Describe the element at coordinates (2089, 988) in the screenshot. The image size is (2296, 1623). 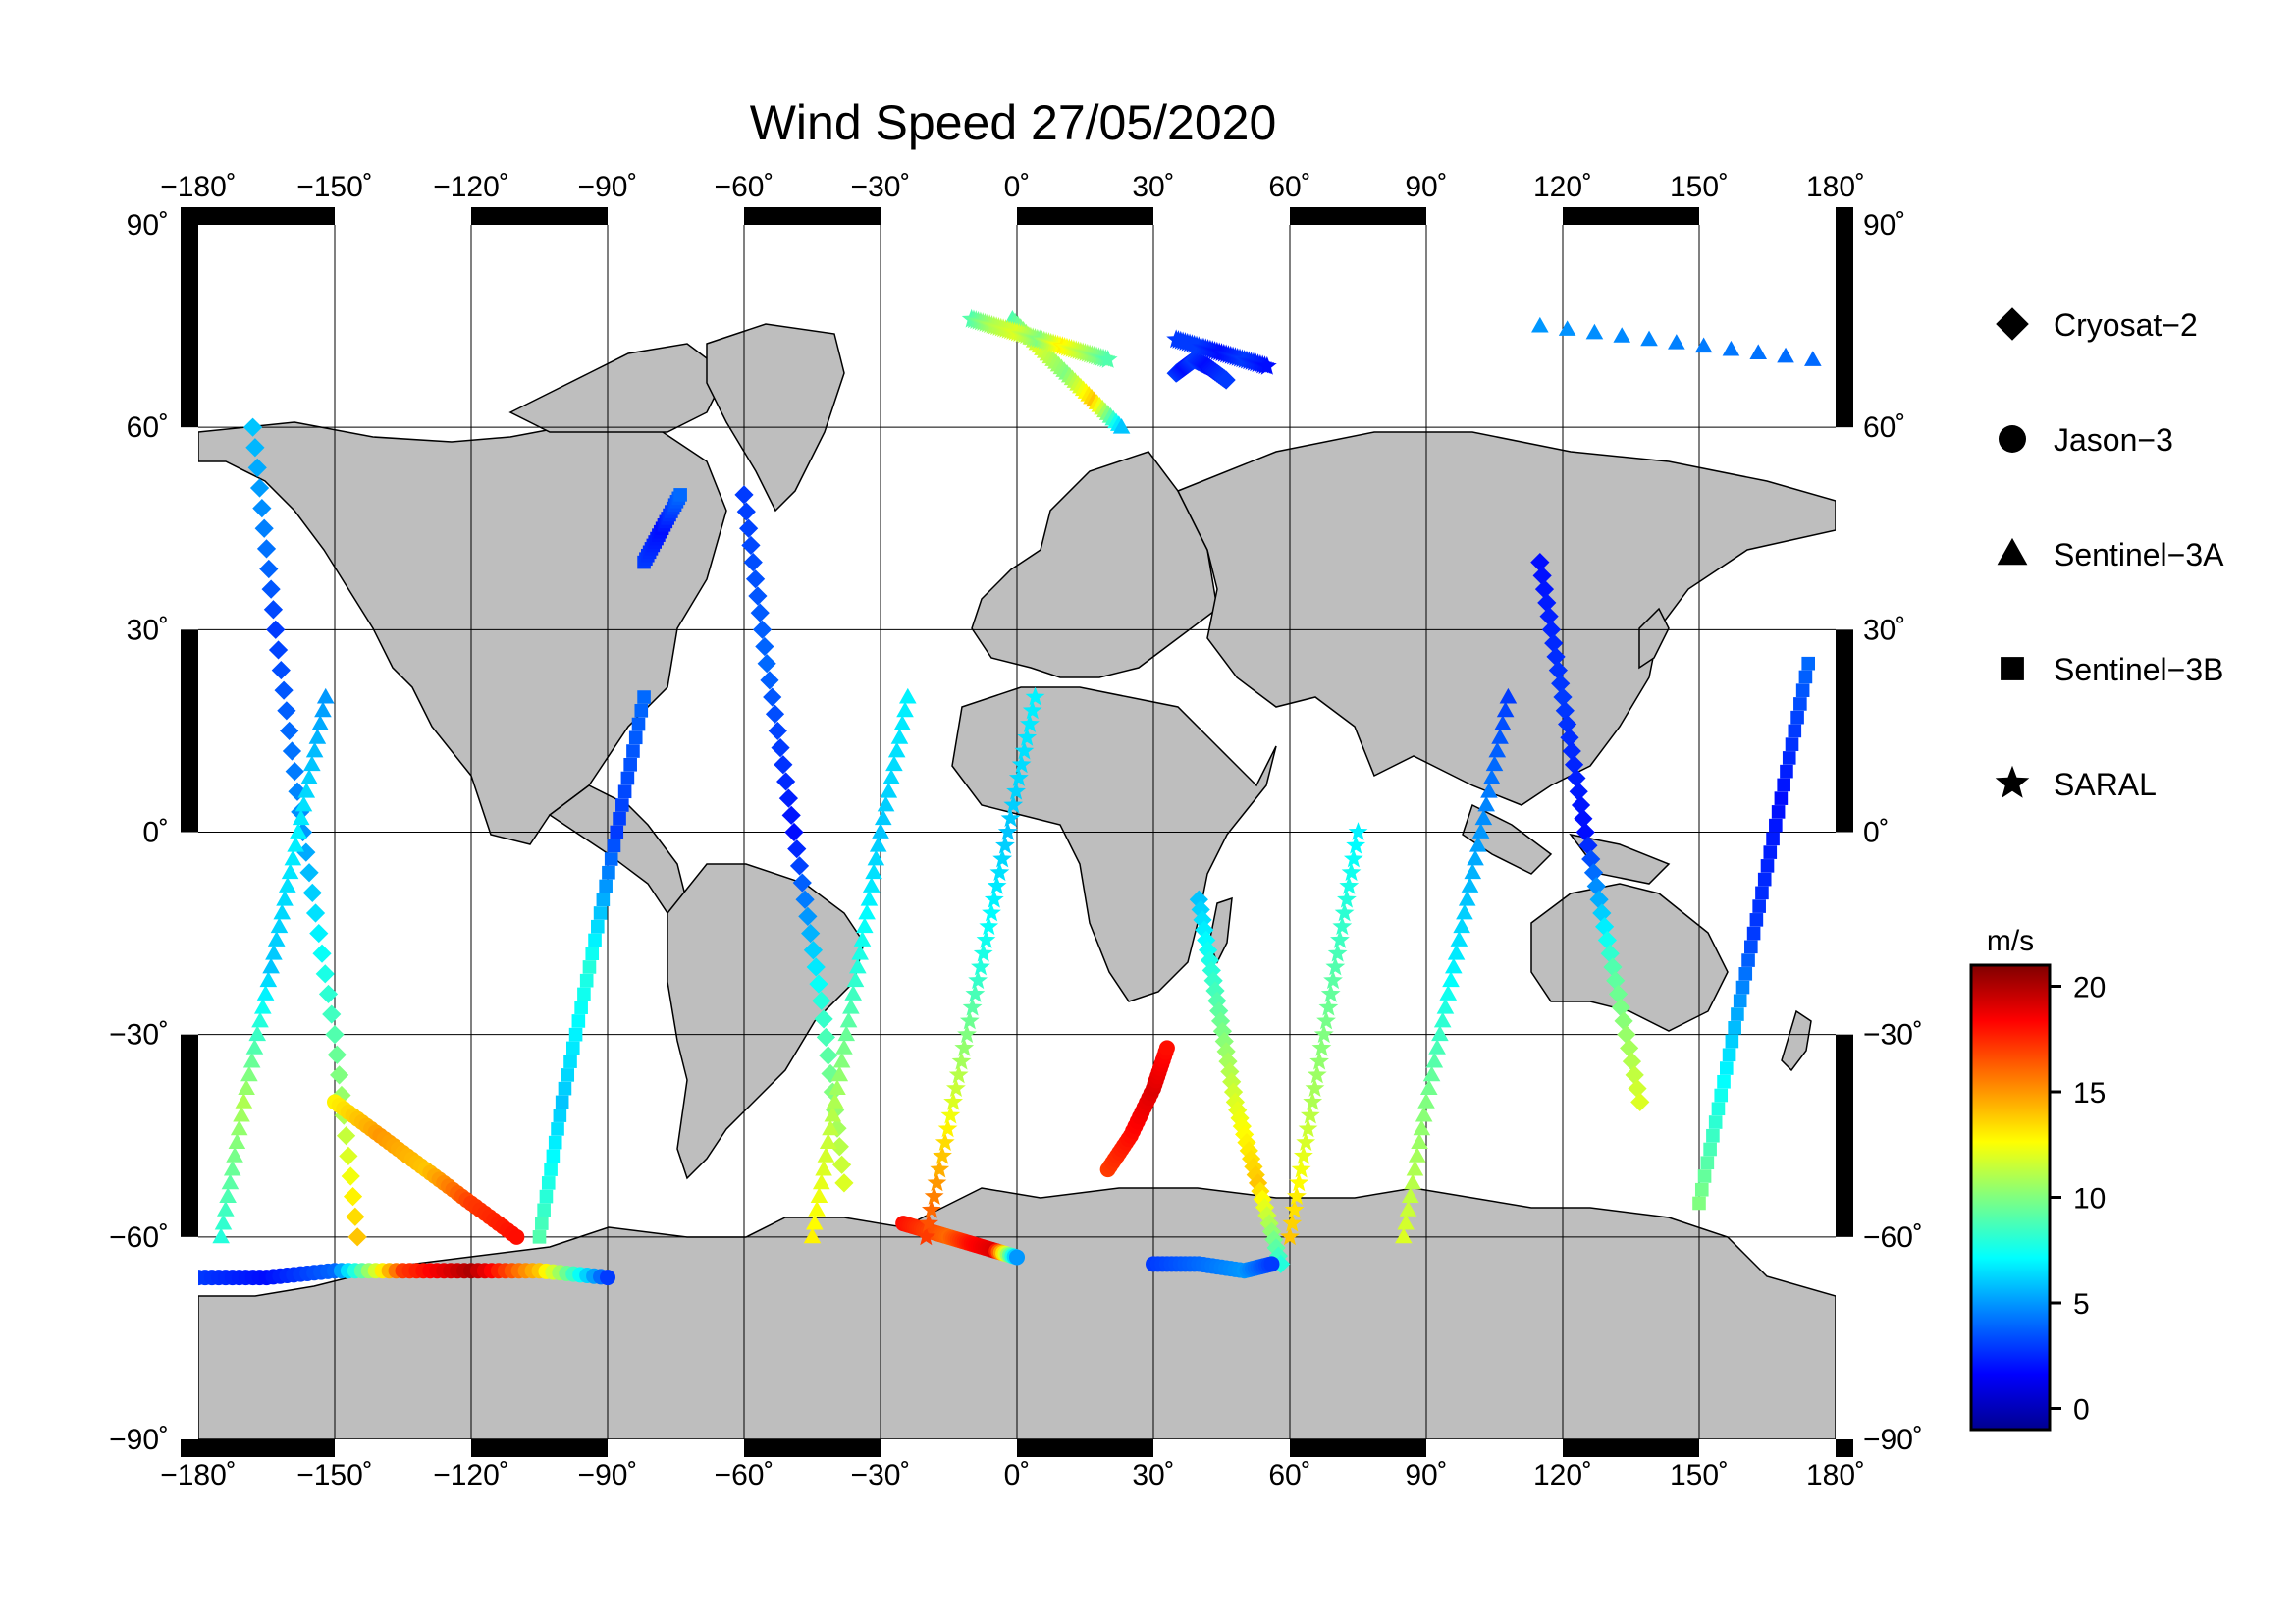
I see `colorbar-tick-label: 20` at that location.